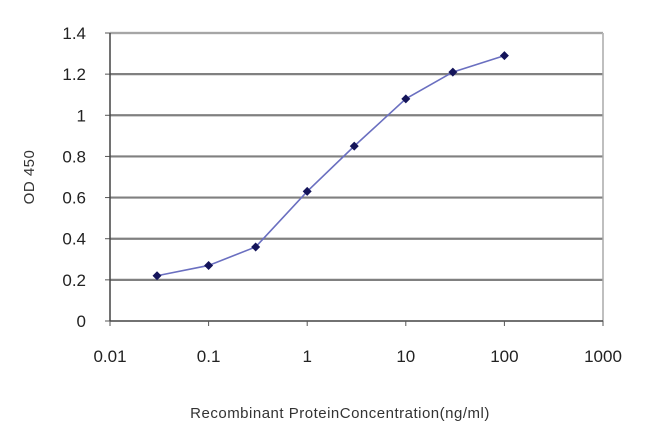 The image size is (650, 434). I want to click on x-tick-label: 1, so click(306, 356).